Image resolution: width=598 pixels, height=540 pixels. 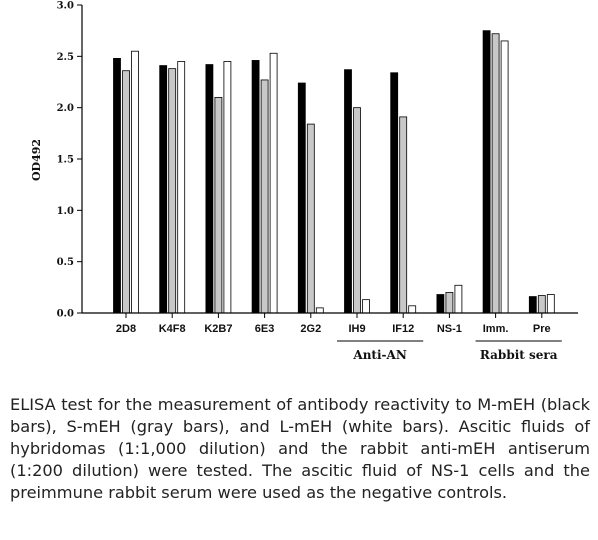 I want to click on y-tick-label: 1.5, so click(x=65, y=160).